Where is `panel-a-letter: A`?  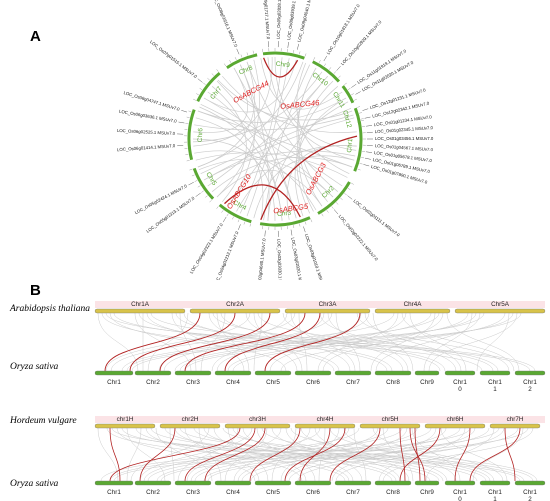 panel-a-letter: A is located at coordinates (35, 36).